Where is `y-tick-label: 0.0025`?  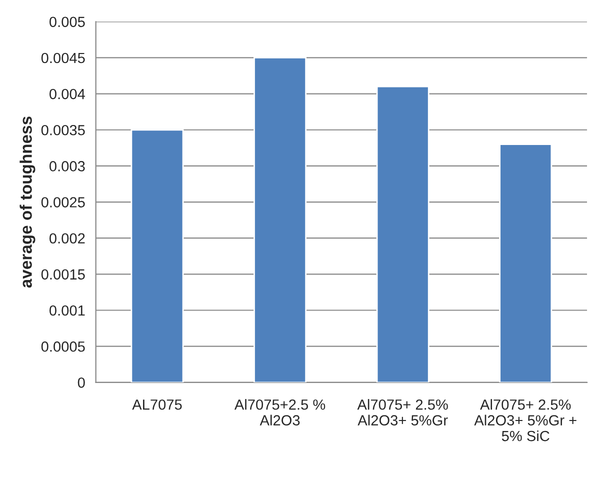 y-tick-label: 0.0025 is located at coordinates (63, 202).